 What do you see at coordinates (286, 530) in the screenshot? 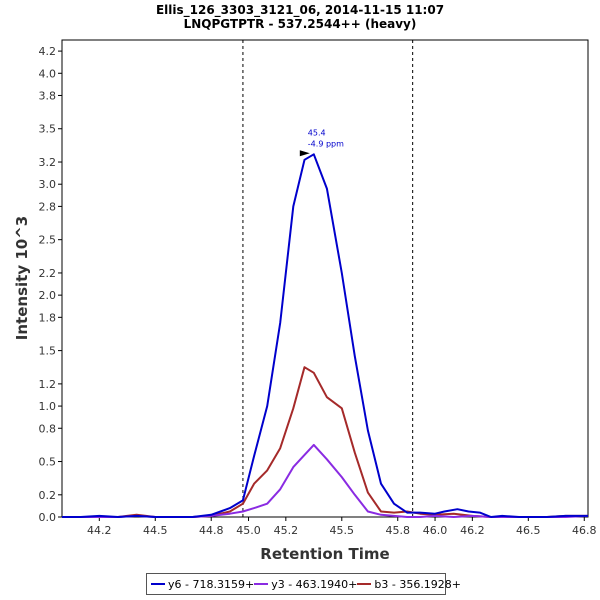
I see `x-tick-label: 45.2` at bounding box center [286, 530].